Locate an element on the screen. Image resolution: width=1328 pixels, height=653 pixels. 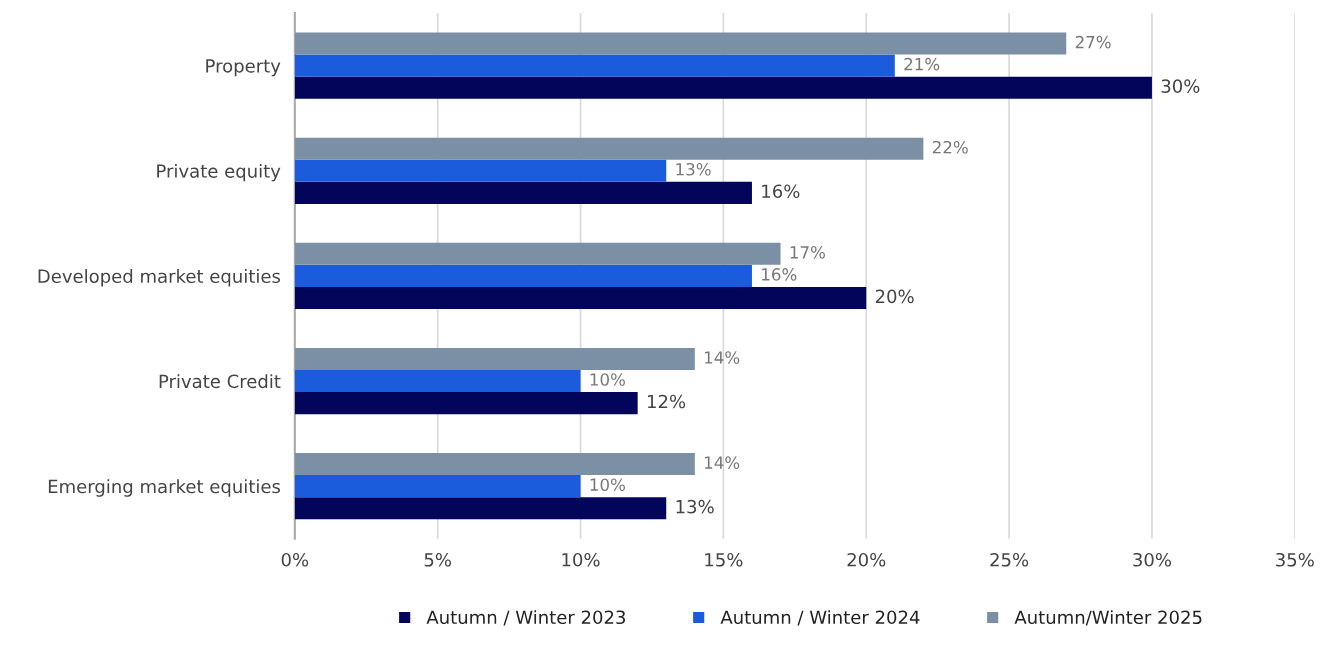
data-label: 17% is located at coordinates (807, 252).